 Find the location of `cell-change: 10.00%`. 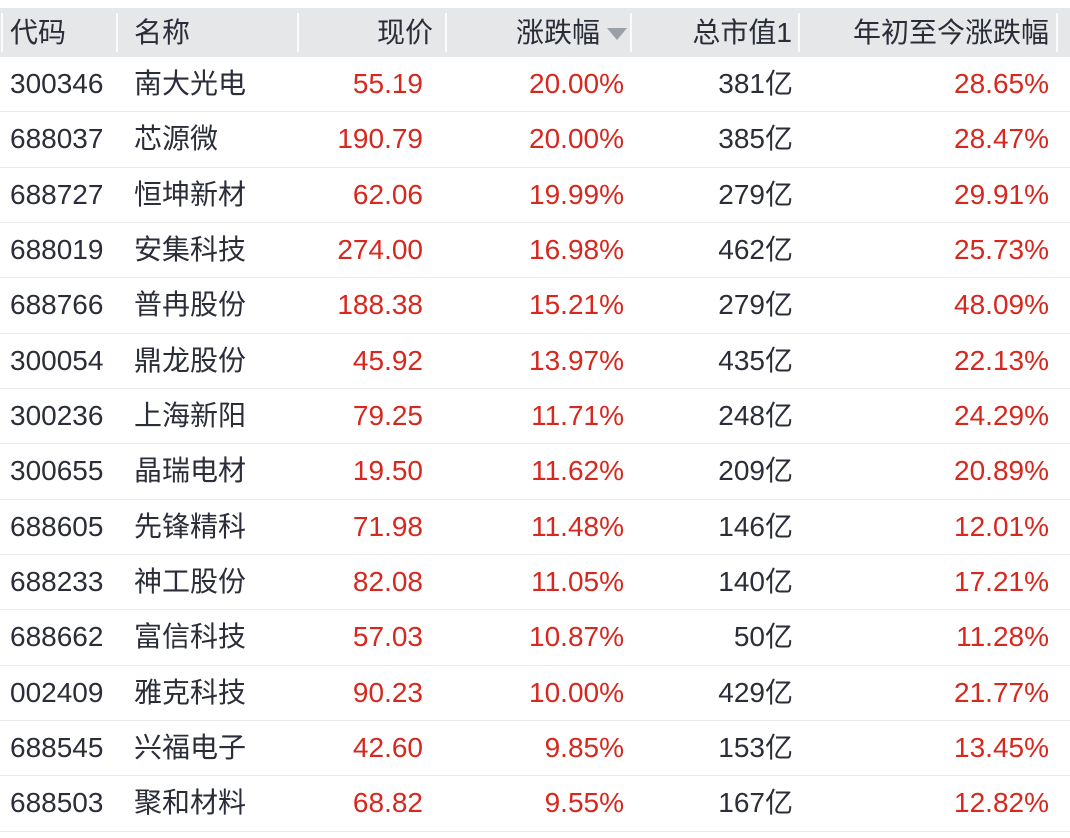

cell-change: 10.00% is located at coordinates (576, 692).